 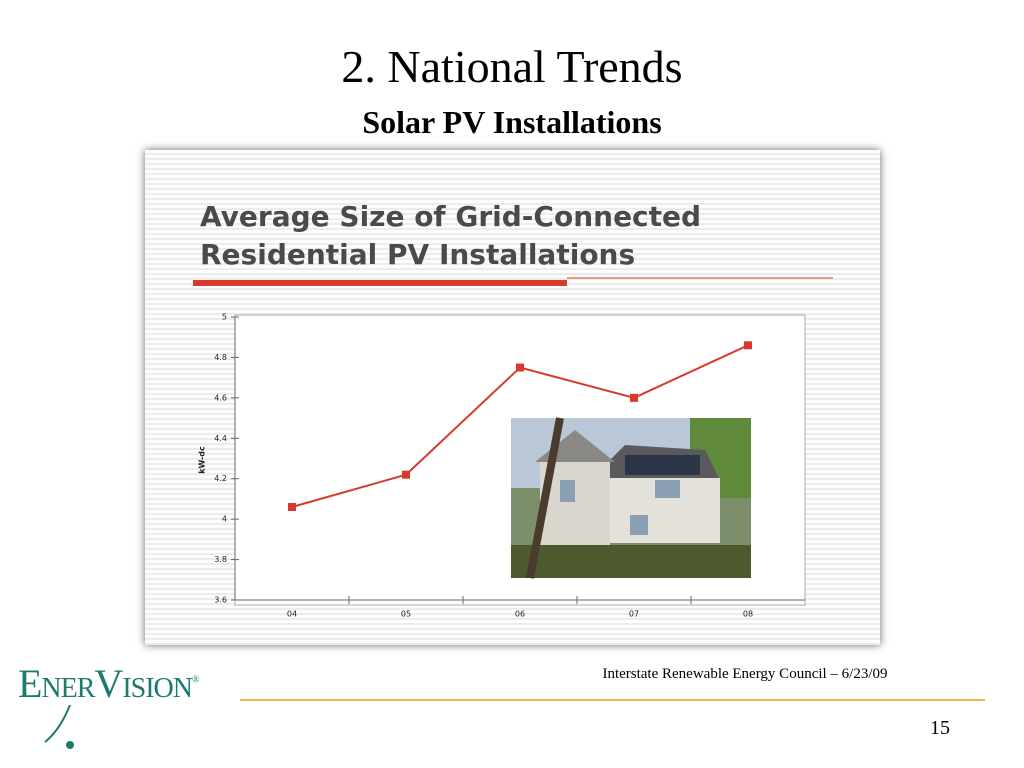 What do you see at coordinates (224, 519) in the screenshot?
I see `y-tick-label: 4` at bounding box center [224, 519].